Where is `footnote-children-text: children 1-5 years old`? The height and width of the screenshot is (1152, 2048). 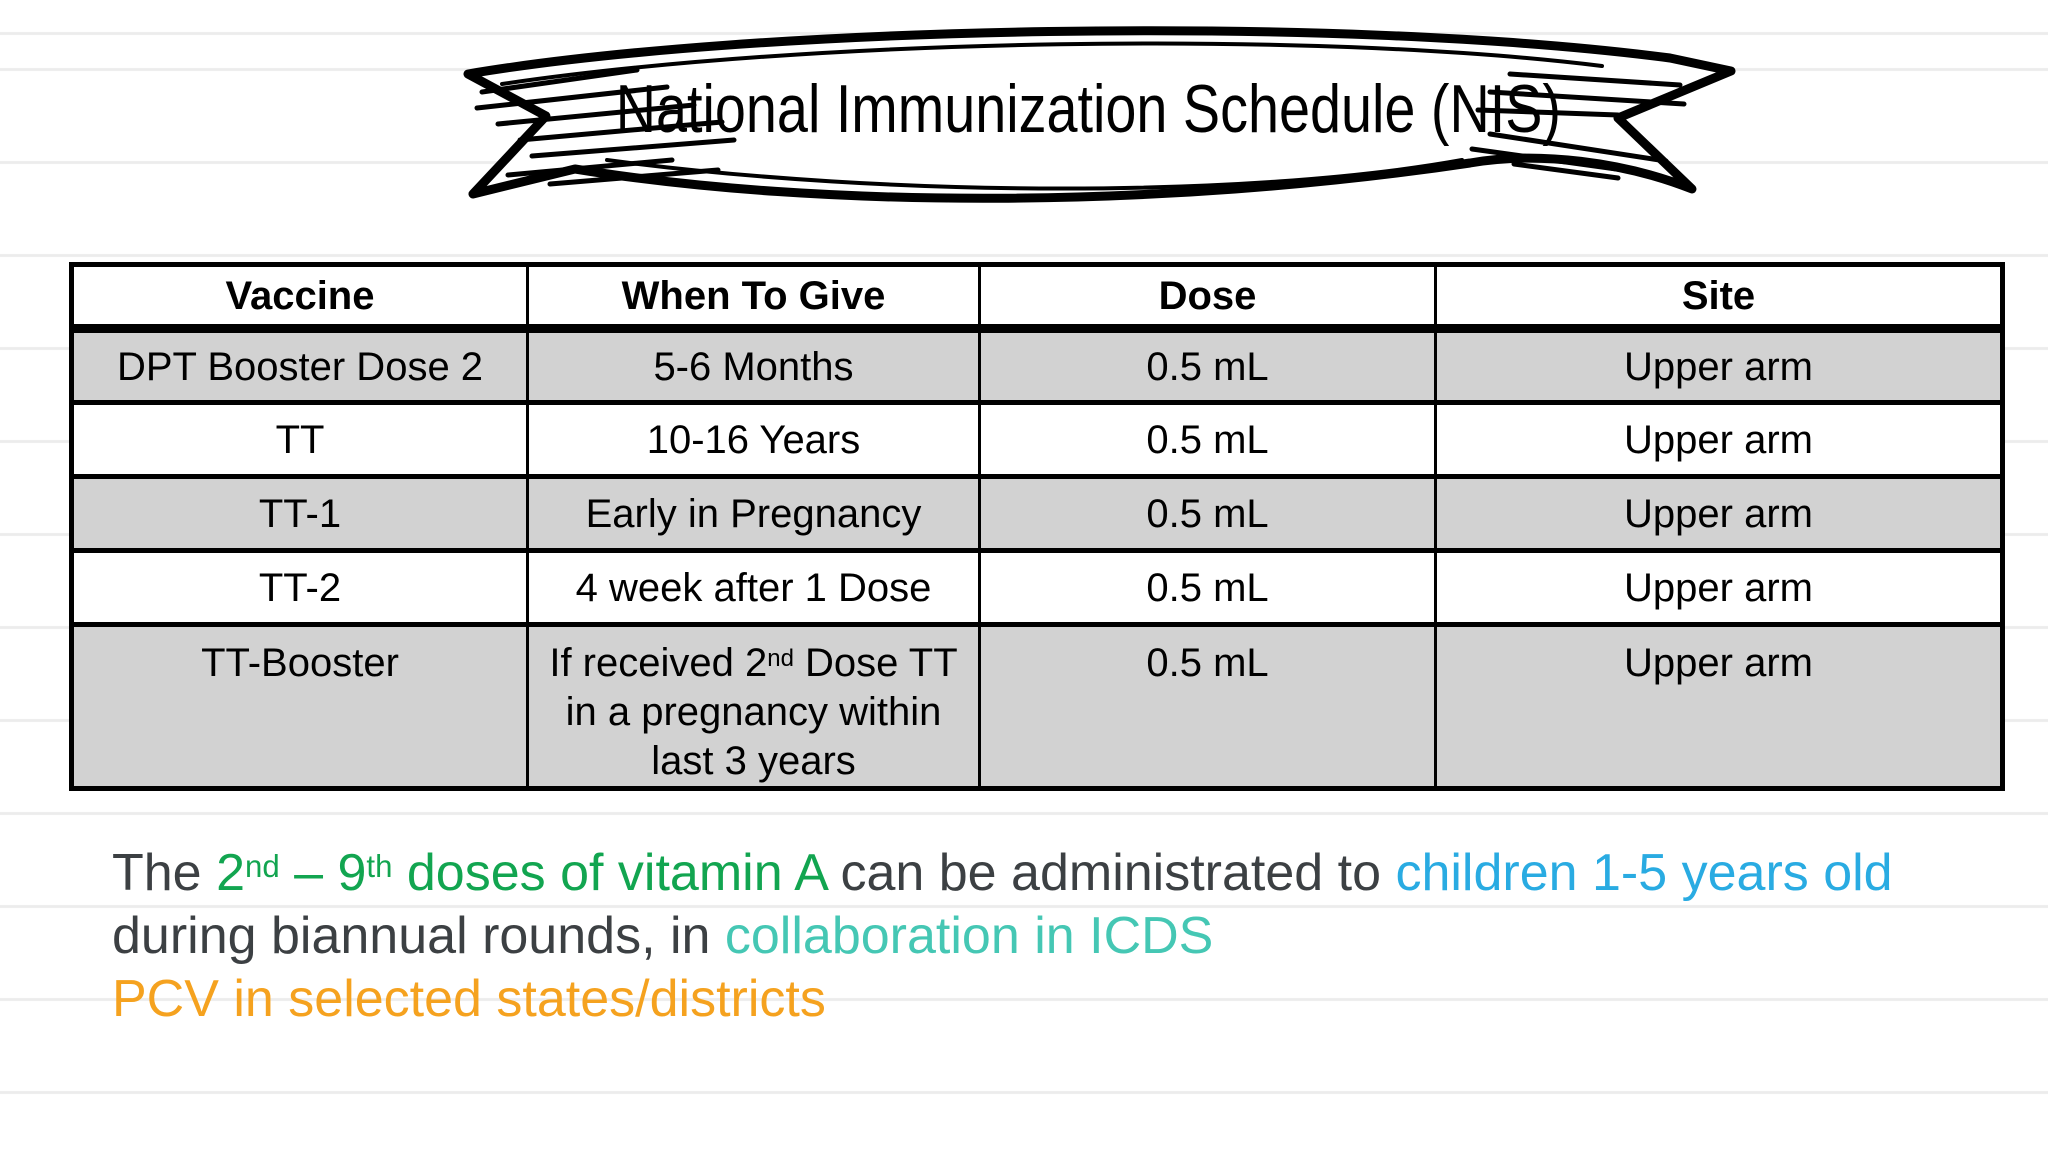
footnote-children-text: children 1-5 years old is located at coordinates (1644, 873).